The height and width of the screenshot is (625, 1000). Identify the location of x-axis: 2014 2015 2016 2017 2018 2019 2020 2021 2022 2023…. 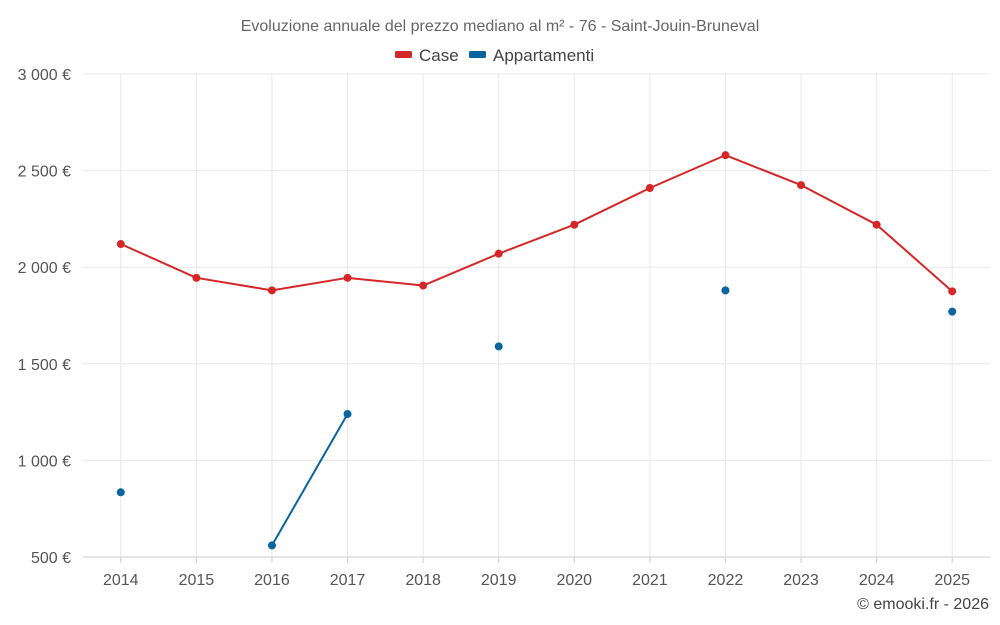
(536, 573).